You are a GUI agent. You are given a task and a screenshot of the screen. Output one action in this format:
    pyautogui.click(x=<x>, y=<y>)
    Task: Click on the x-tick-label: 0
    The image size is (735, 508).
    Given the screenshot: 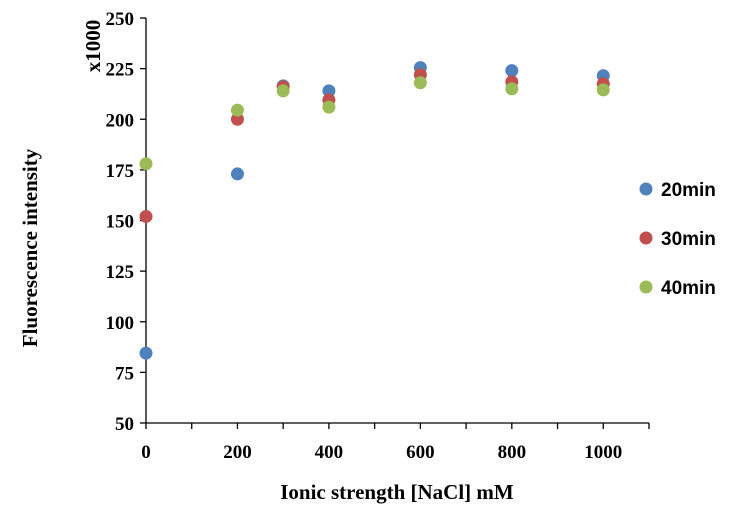 What is the action you would take?
    pyautogui.click(x=146, y=452)
    